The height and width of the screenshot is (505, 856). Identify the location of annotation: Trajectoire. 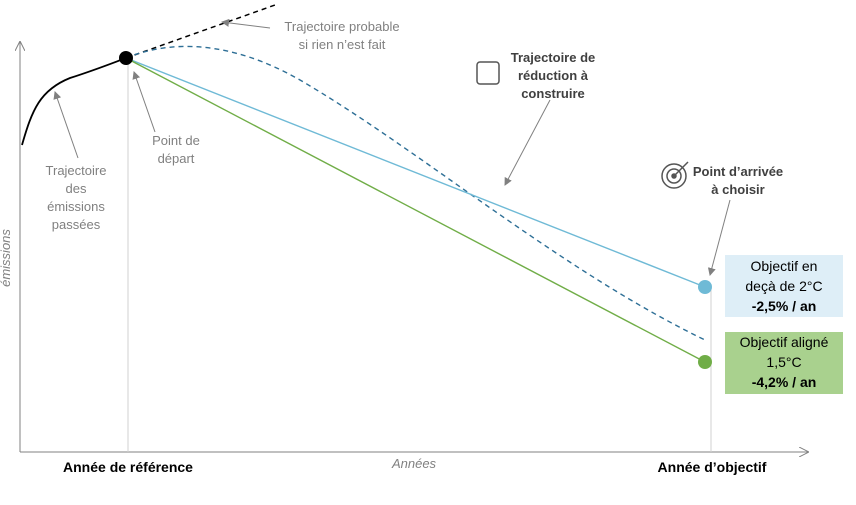
(76, 170).